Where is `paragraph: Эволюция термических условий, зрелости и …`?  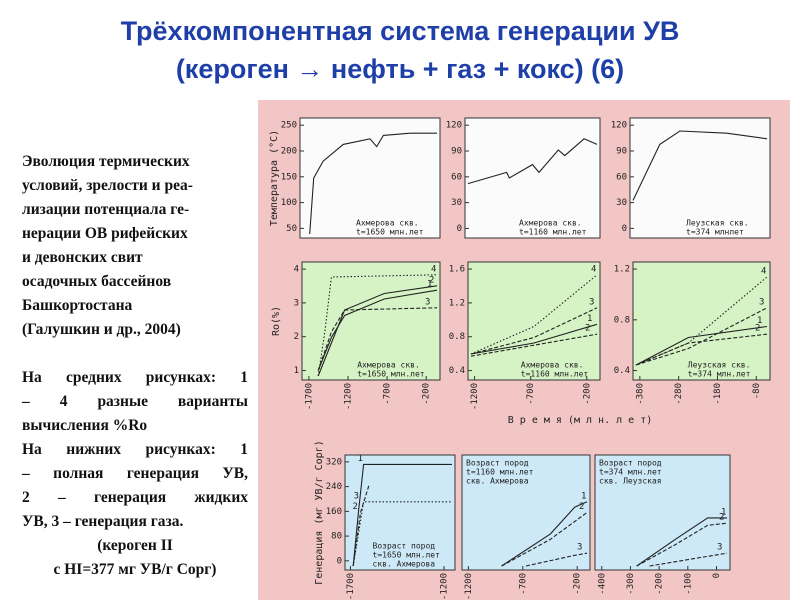 paragraph: Эволюция термических условий, зрелости и … is located at coordinates (135, 246).